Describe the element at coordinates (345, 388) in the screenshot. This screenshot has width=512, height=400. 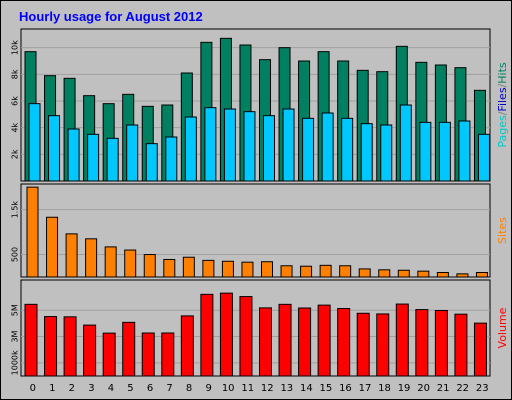
I see `x-tick-label: 16` at that location.